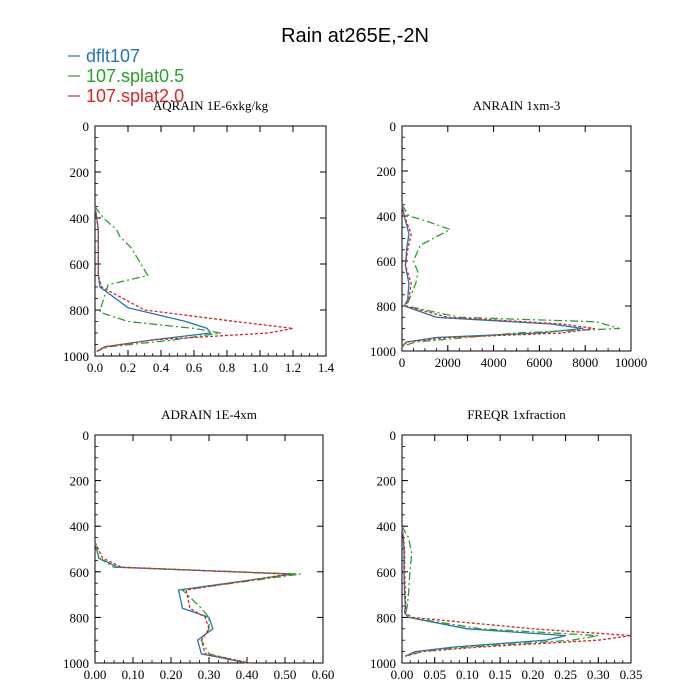 The height and width of the screenshot is (700, 700). What do you see at coordinates (95, 367) in the screenshot?
I see `x-tick-label: 0.0` at bounding box center [95, 367].